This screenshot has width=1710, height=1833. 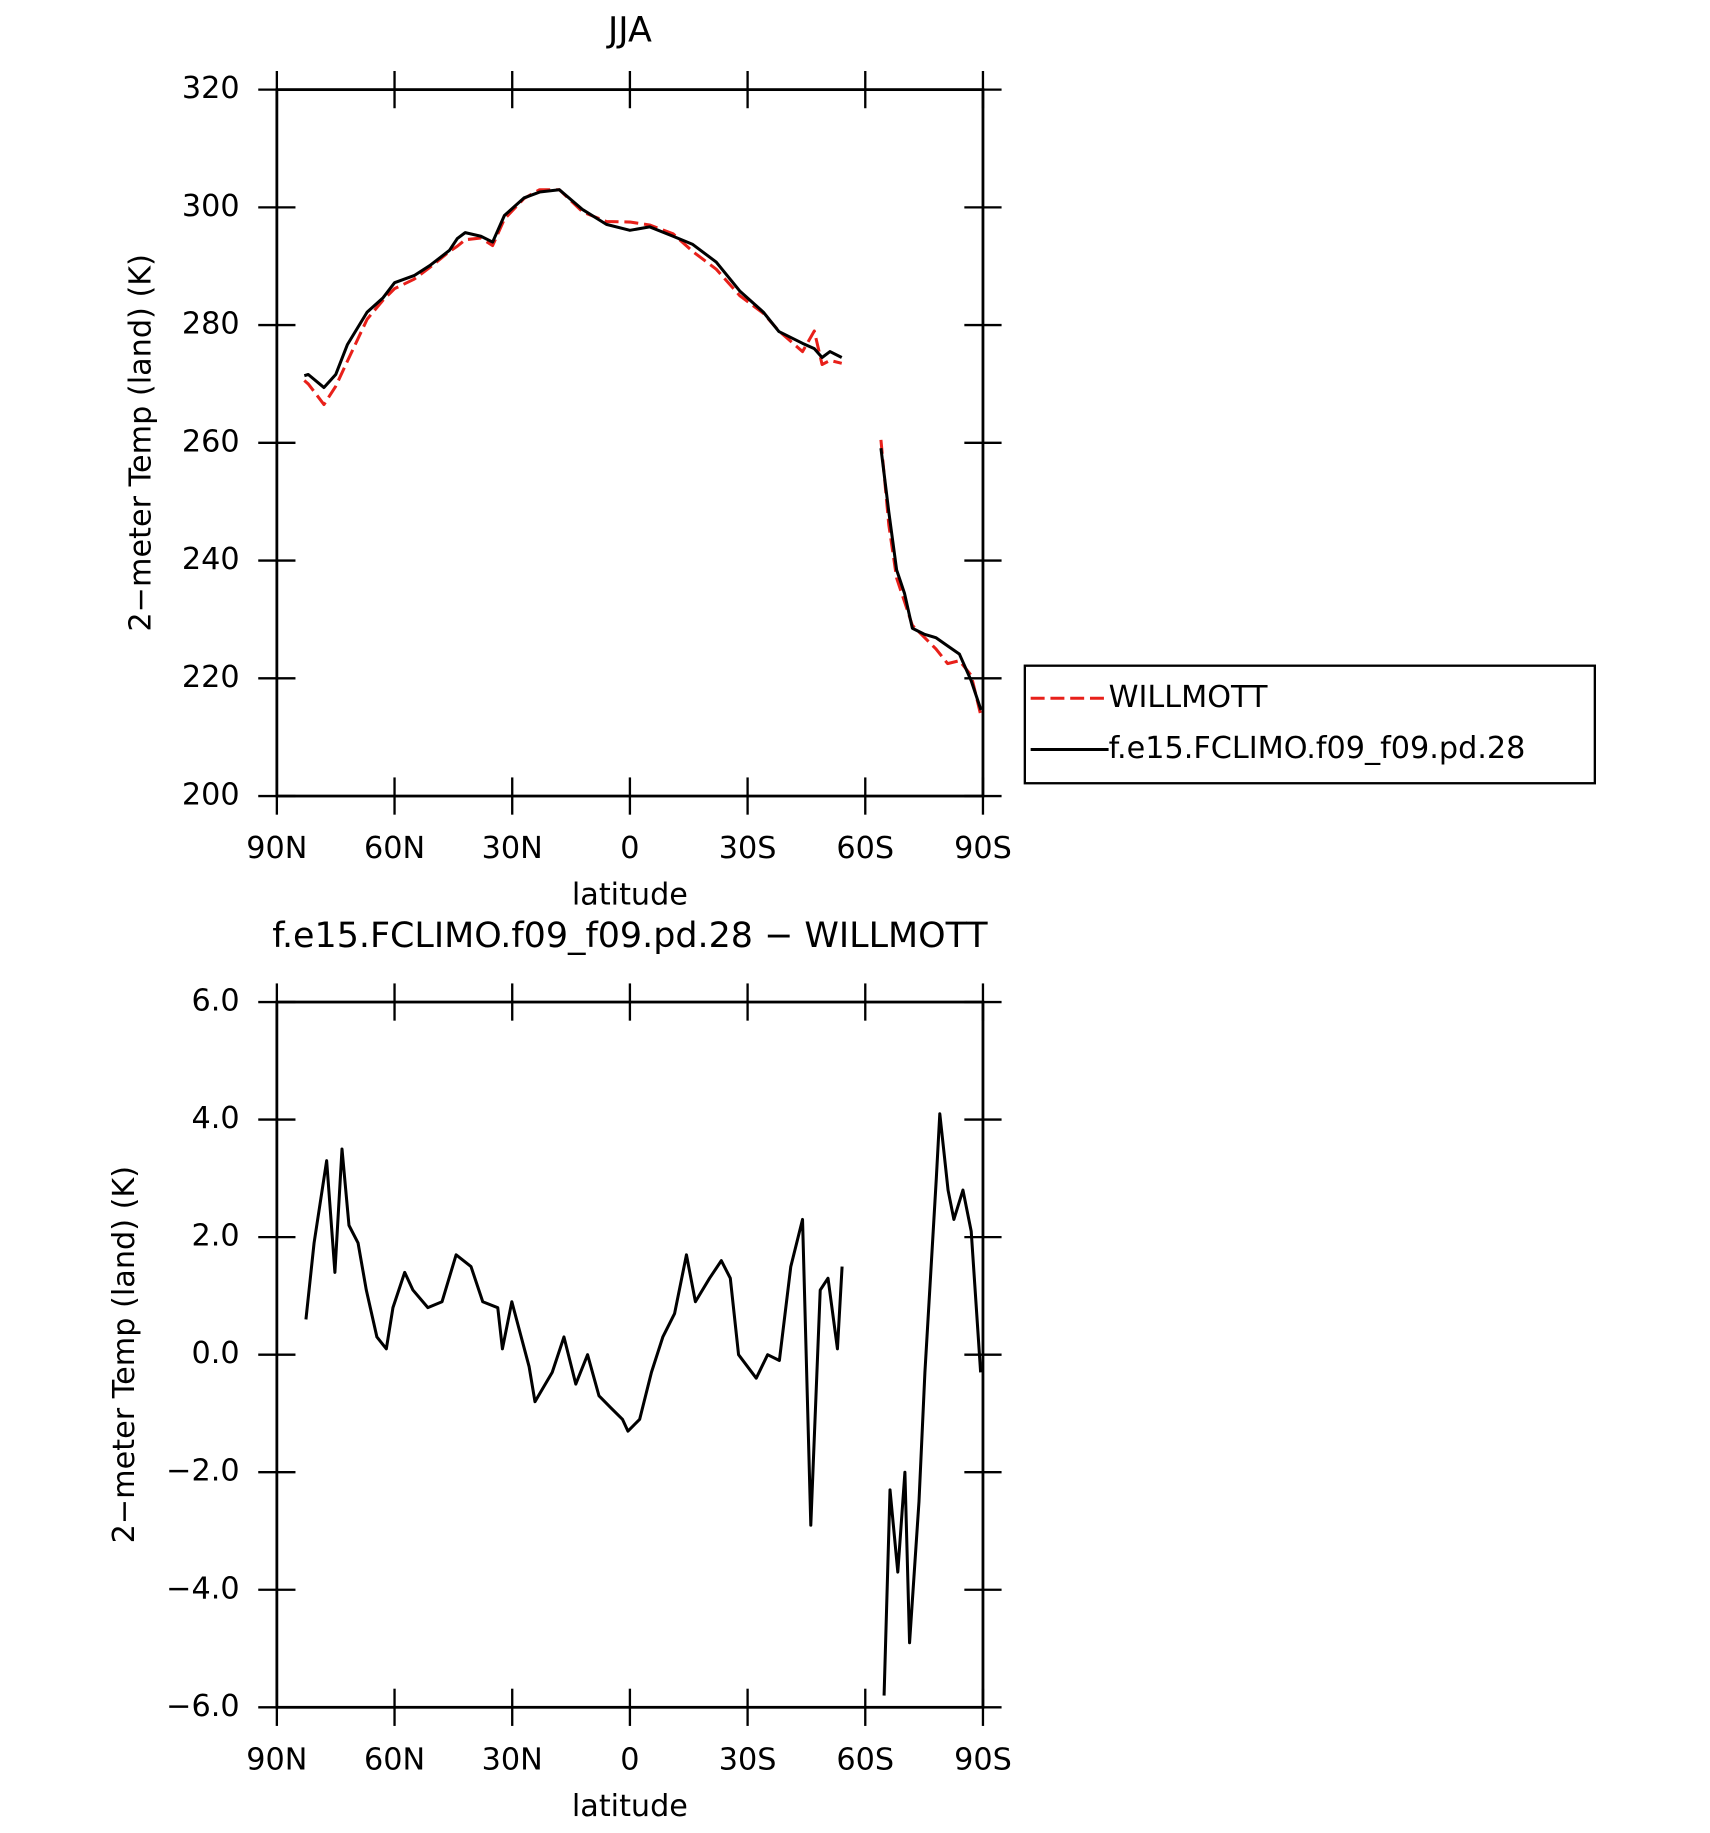 What do you see at coordinates (202, 1588) in the screenshot?
I see `y-tick-label: −4.0` at bounding box center [202, 1588].